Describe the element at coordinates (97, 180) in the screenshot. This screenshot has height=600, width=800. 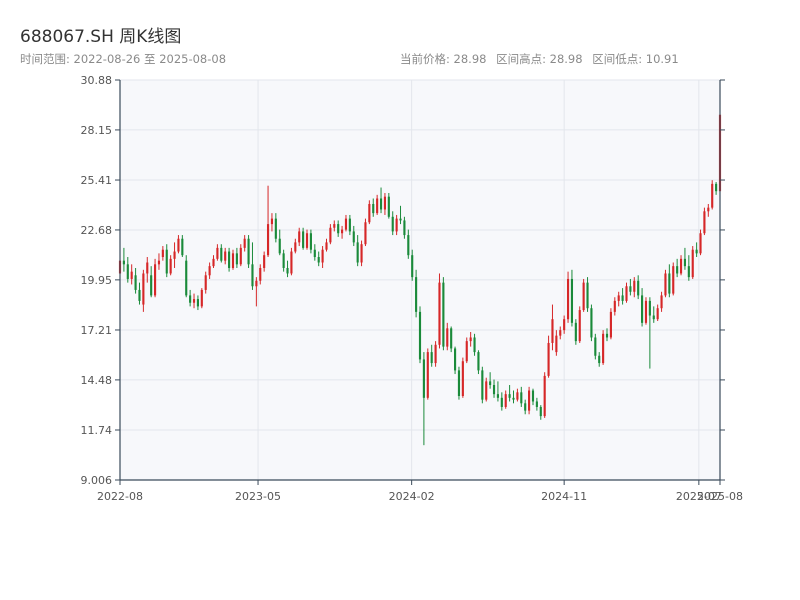
I see `y-tick-label: 25.41` at that location.